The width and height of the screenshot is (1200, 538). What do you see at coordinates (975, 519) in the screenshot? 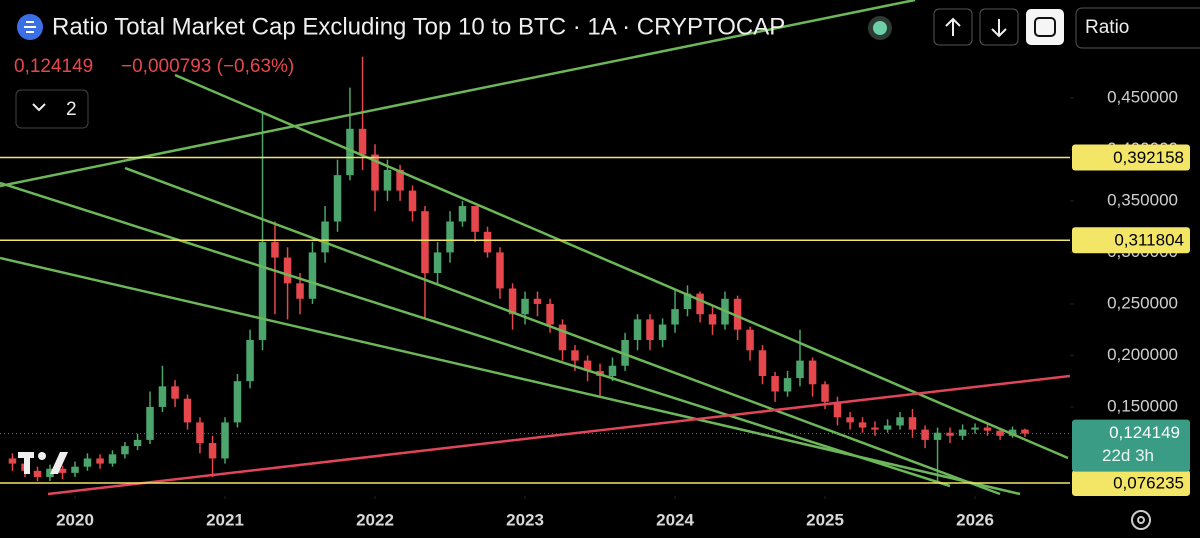
I see `x-tick-label: 2026` at bounding box center [975, 519].